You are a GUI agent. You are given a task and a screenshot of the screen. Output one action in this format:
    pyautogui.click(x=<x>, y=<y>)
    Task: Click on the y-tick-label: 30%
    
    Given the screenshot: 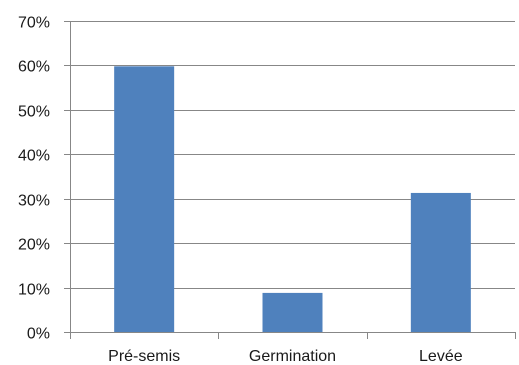 What is the action you would take?
    pyautogui.click(x=34, y=201)
    